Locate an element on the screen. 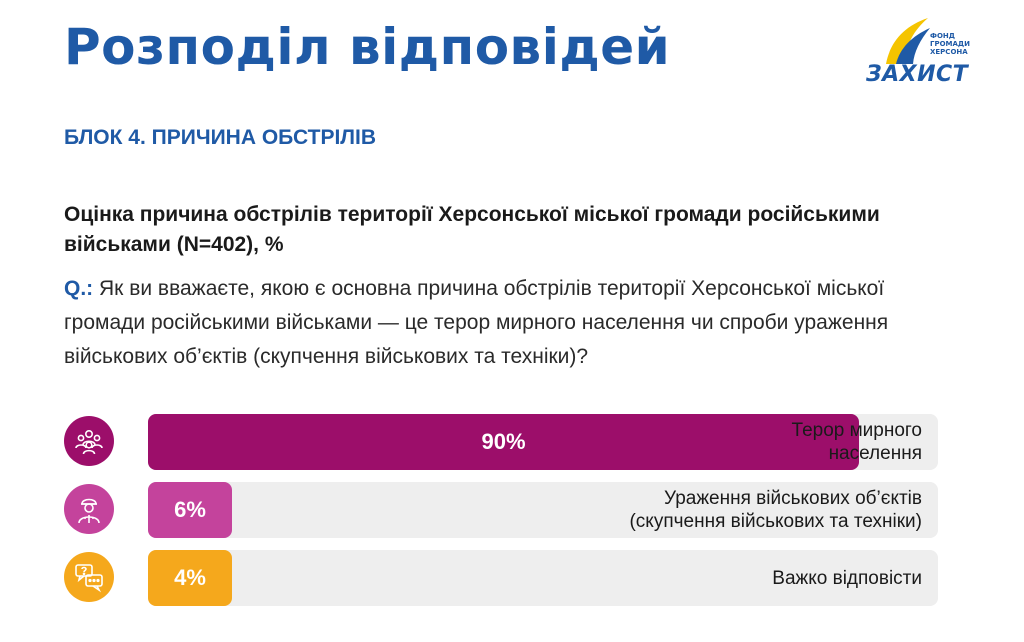 Image resolution: width=1024 pixels, height=642 pixels. bar: 4% is located at coordinates (190, 578).